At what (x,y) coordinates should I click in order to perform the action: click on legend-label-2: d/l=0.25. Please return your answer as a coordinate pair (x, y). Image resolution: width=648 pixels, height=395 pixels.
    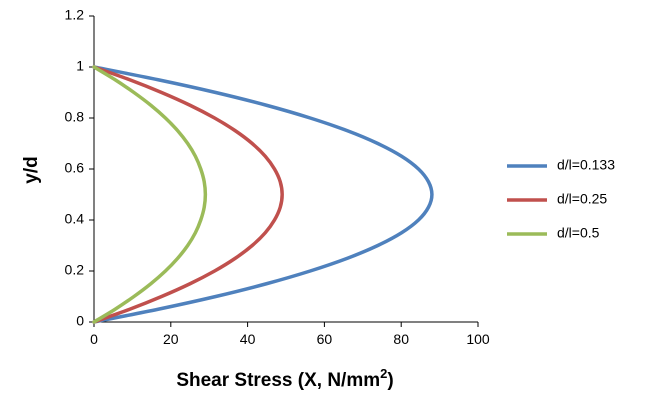
    Looking at the image, I should click on (582, 199).